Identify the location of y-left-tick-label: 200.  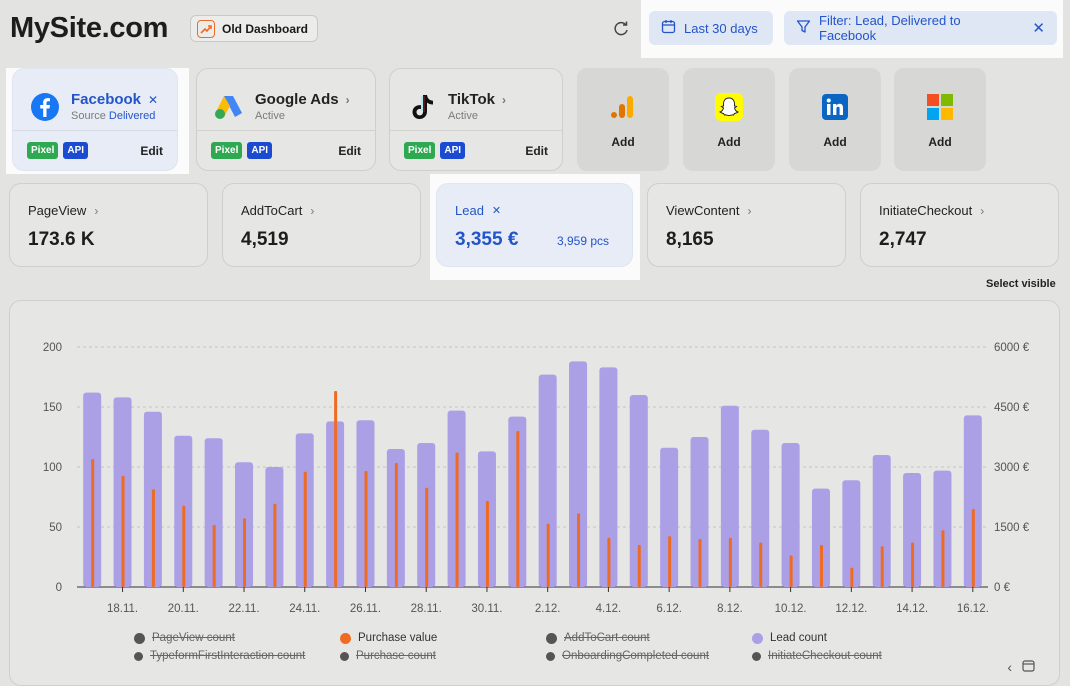
(52, 348).